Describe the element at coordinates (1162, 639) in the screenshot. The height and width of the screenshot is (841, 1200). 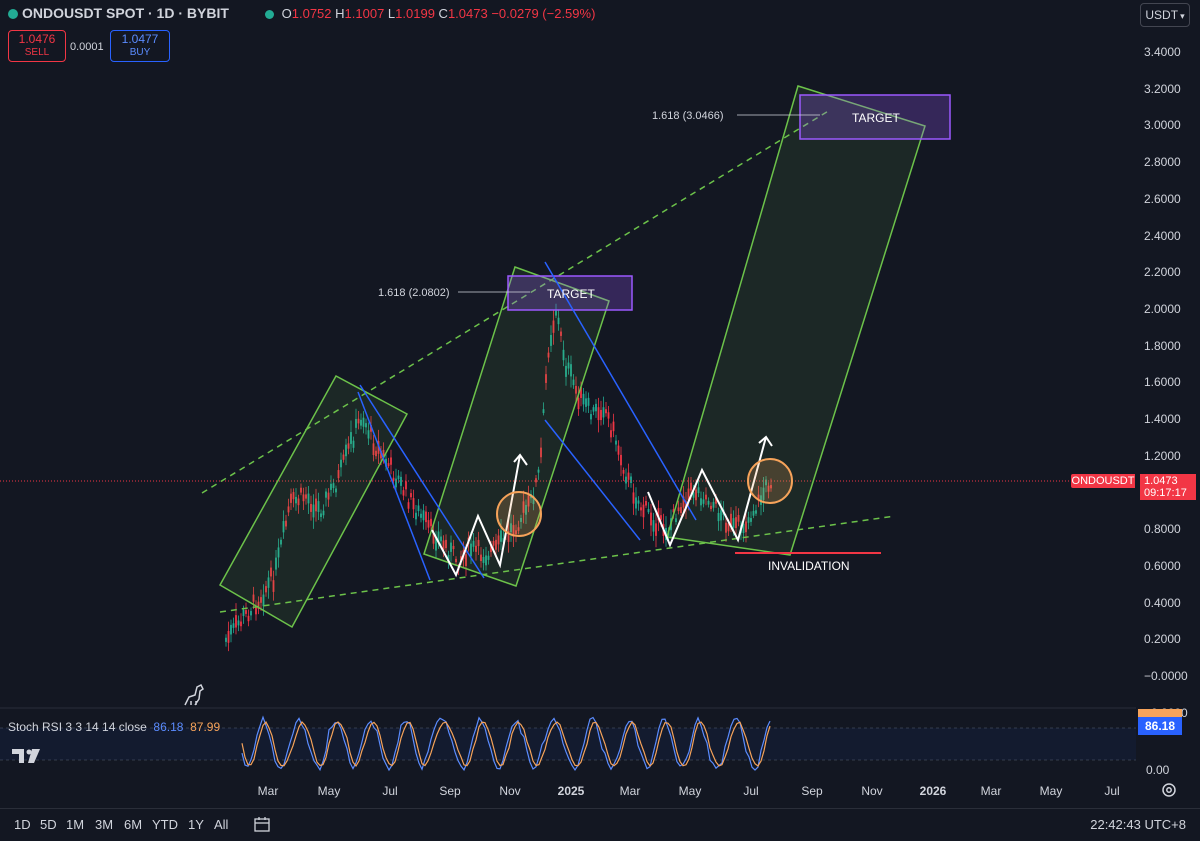
I see `price-tick: 0.2000` at that location.